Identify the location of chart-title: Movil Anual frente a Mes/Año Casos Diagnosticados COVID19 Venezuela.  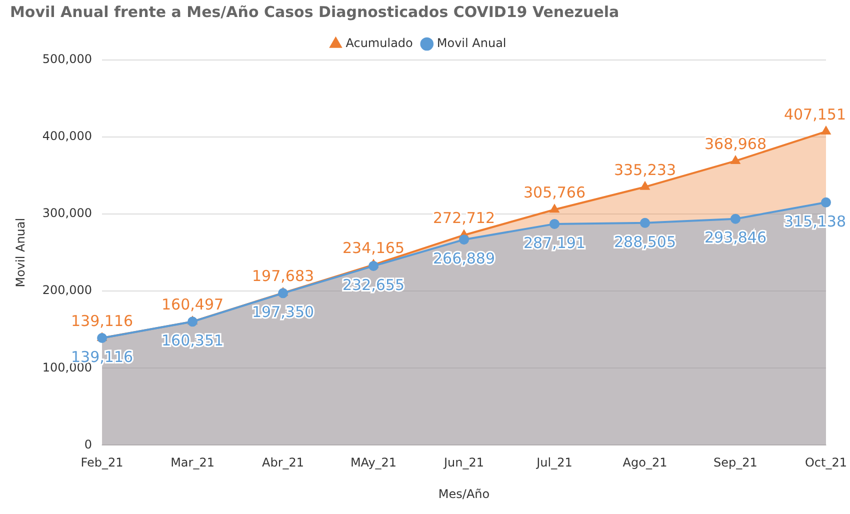
(315, 11).